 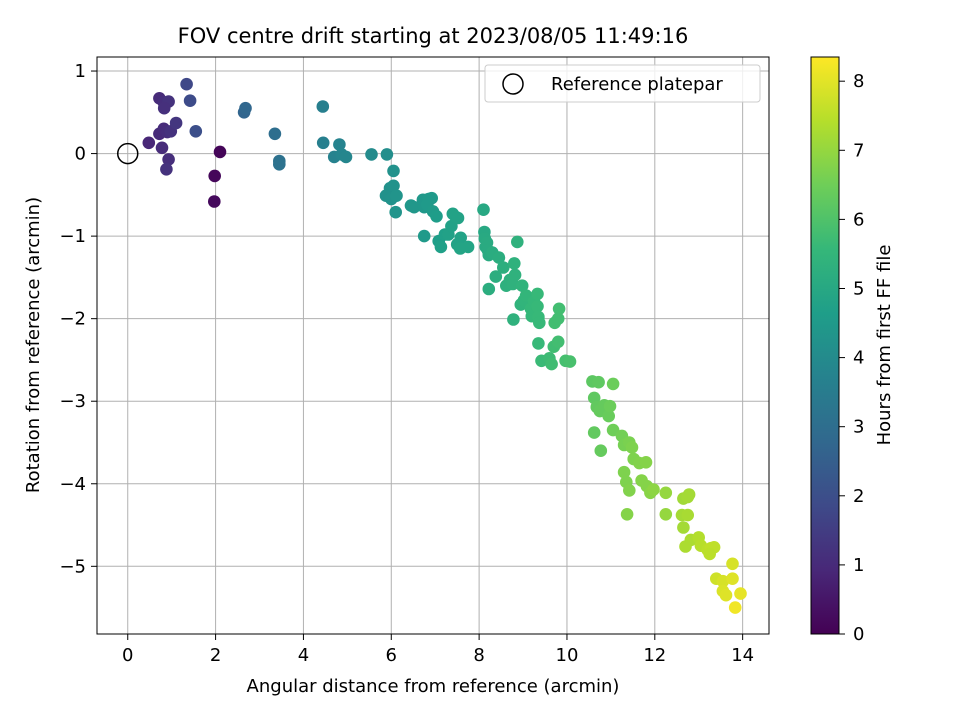 I want to click on x-tick-label: 0, so click(x=127, y=655).